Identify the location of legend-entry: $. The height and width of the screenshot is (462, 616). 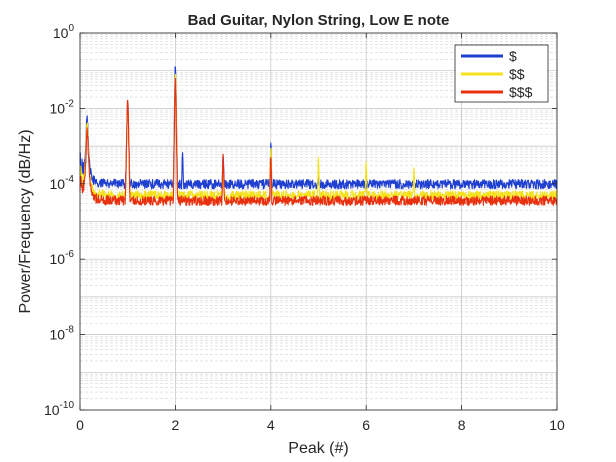
(513, 56).